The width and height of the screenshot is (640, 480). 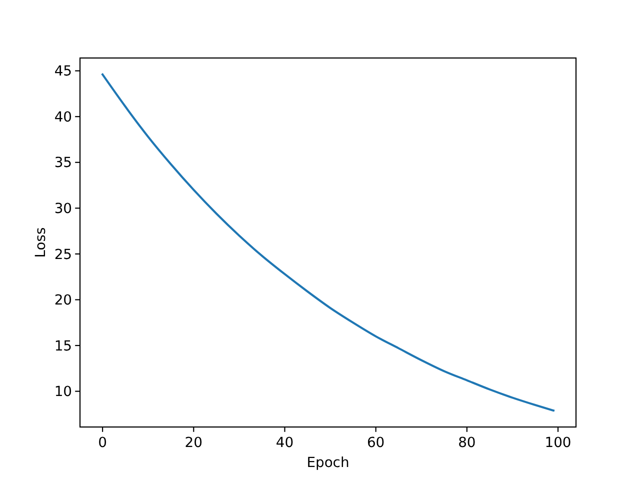 I want to click on x-axis-title: Epoch, so click(x=328, y=463).